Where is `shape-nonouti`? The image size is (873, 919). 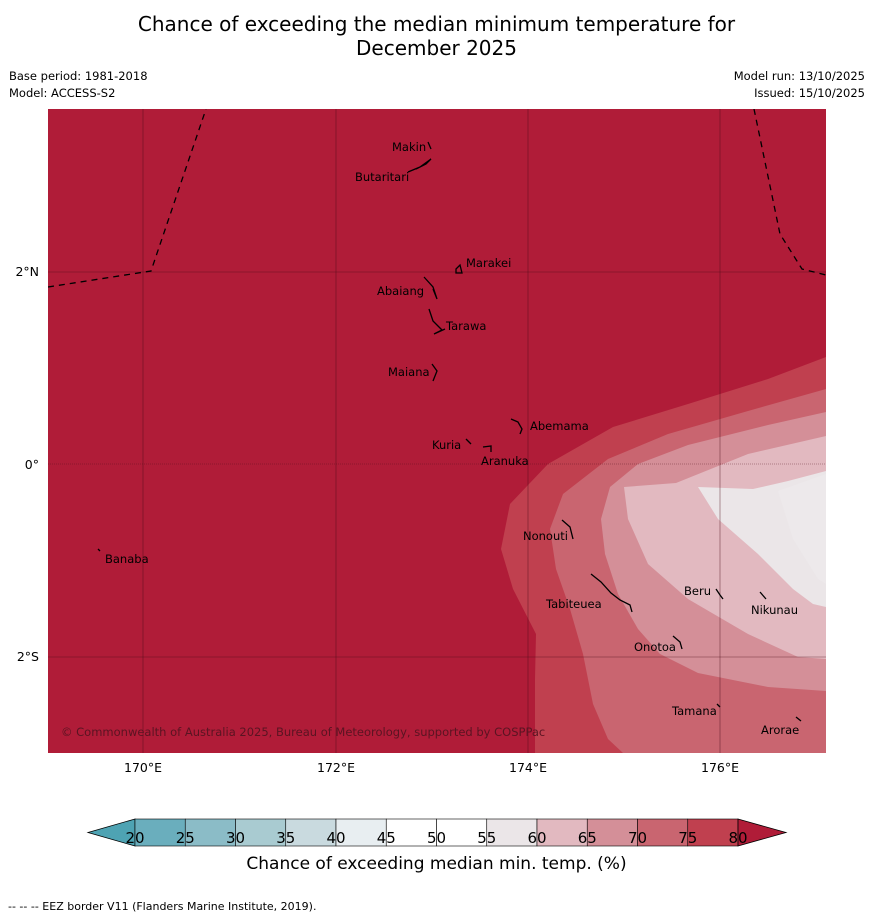 shape-nonouti is located at coordinates (567, 529).